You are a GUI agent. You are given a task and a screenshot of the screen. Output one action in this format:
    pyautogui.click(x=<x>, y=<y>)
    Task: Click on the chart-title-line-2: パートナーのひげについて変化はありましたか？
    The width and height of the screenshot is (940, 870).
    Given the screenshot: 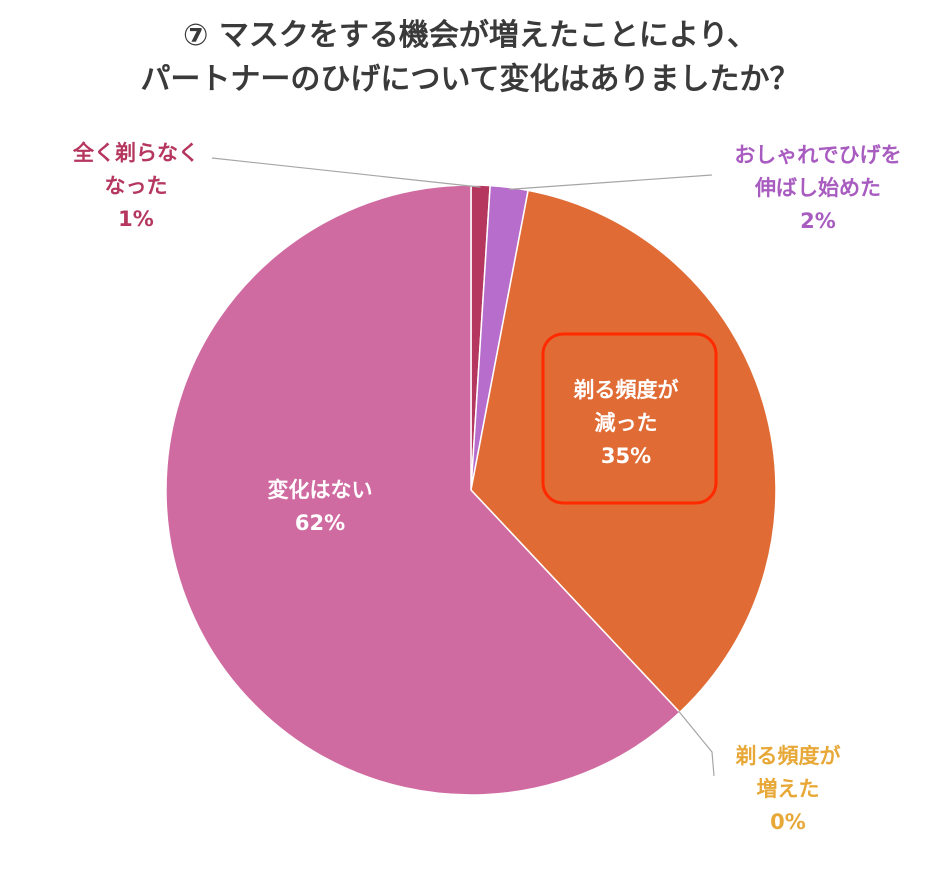 What is the action you would take?
    pyautogui.click(x=470, y=79)
    